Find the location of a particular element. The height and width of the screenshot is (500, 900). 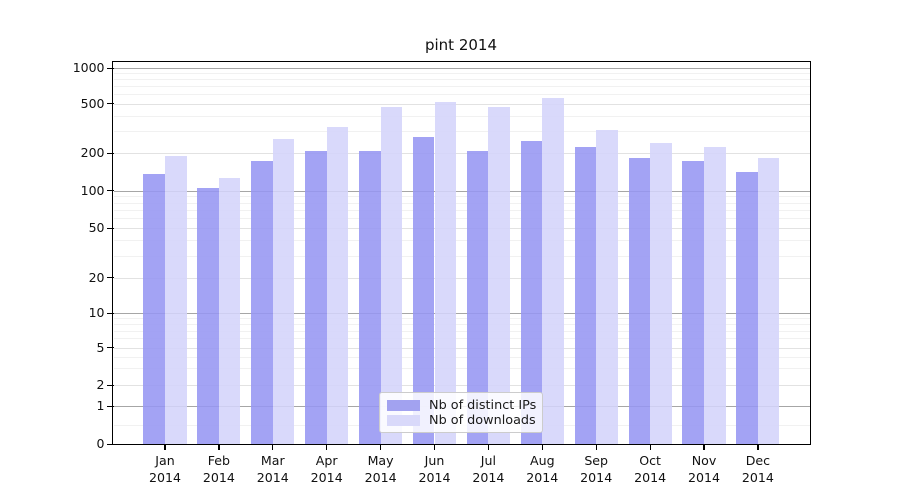

x-tick-label-apr: Apr 2014 is located at coordinates (326, 469).